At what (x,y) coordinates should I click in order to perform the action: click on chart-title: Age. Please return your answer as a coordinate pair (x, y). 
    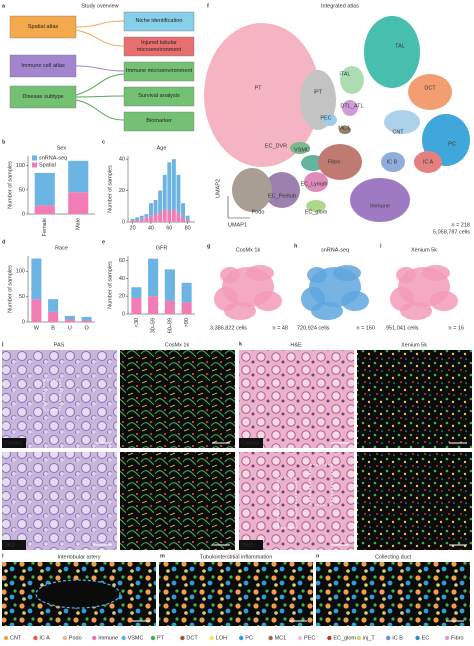
    Looking at the image, I should click on (162, 148).